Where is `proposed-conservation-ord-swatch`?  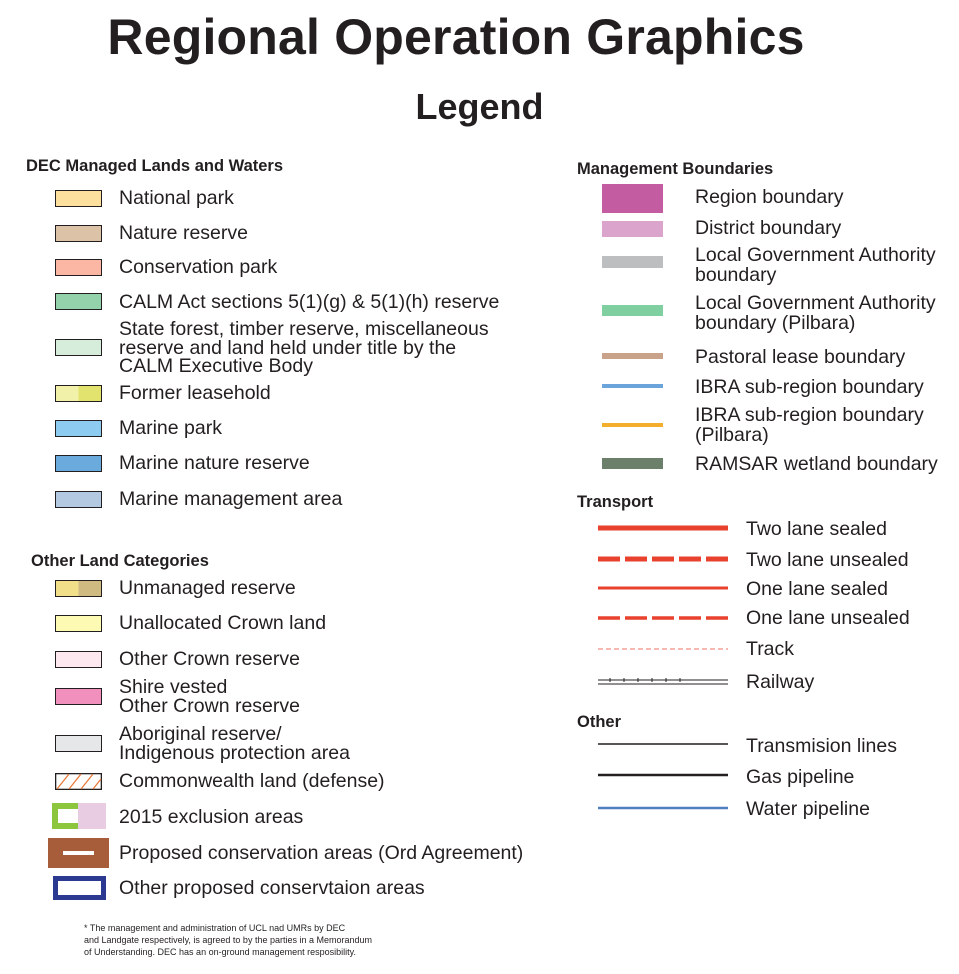
proposed-conservation-ord-swatch is located at coordinates (78, 853).